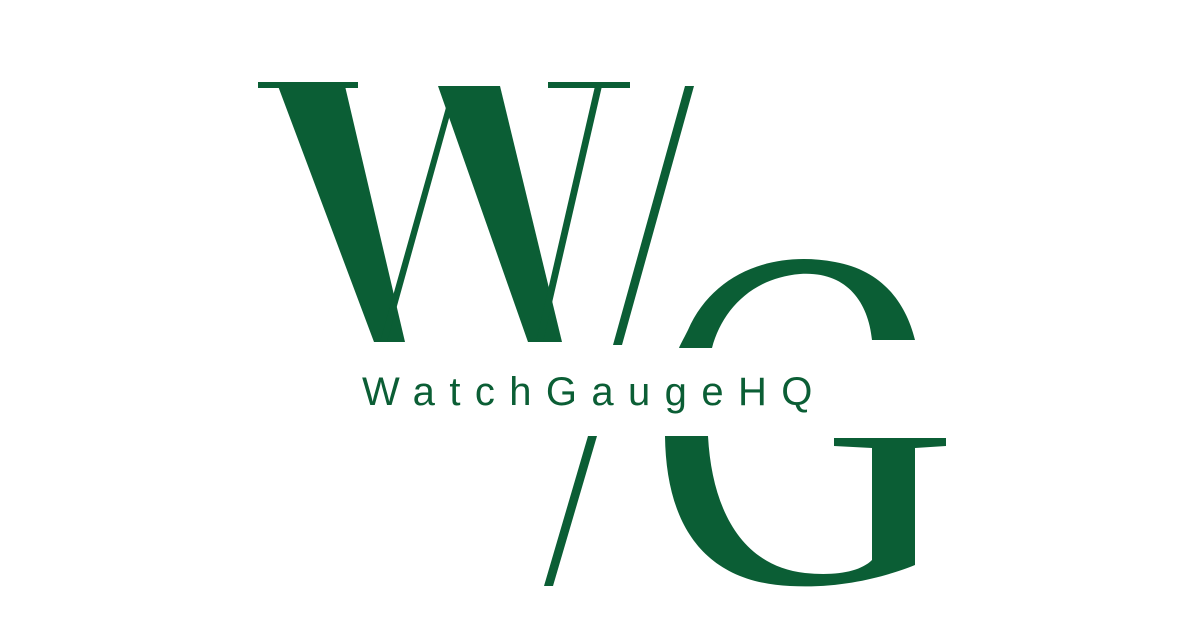 This screenshot has width=1200, height=630. I want to click on monogram-slash, so click(619, 336).